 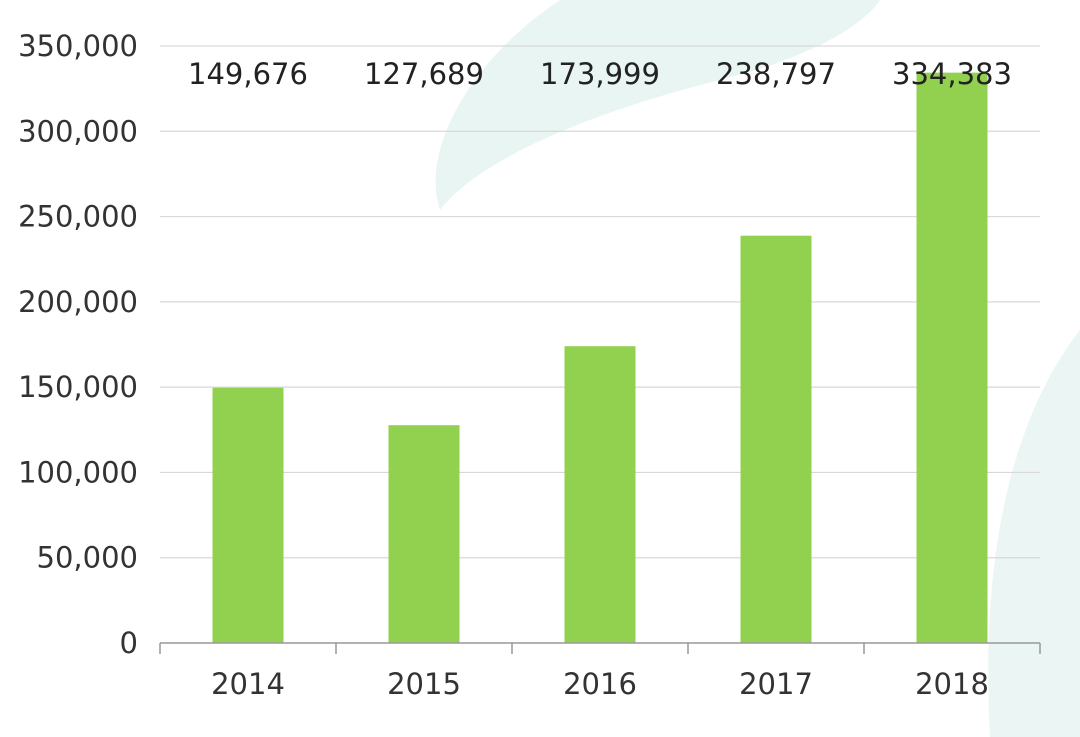 I want to click on bar-2018, so click(x=952, y=358).